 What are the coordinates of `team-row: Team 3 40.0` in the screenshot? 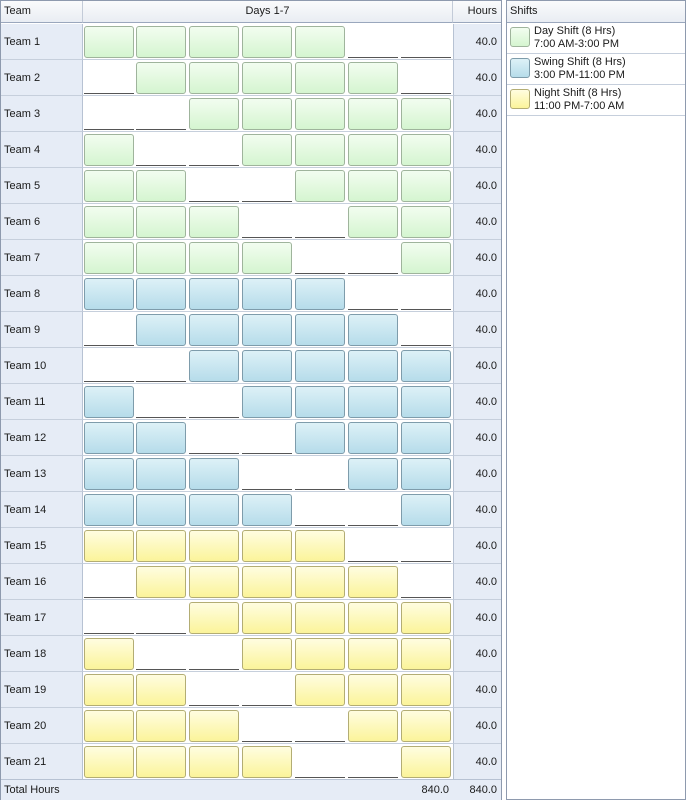 It's located at (251, 114).